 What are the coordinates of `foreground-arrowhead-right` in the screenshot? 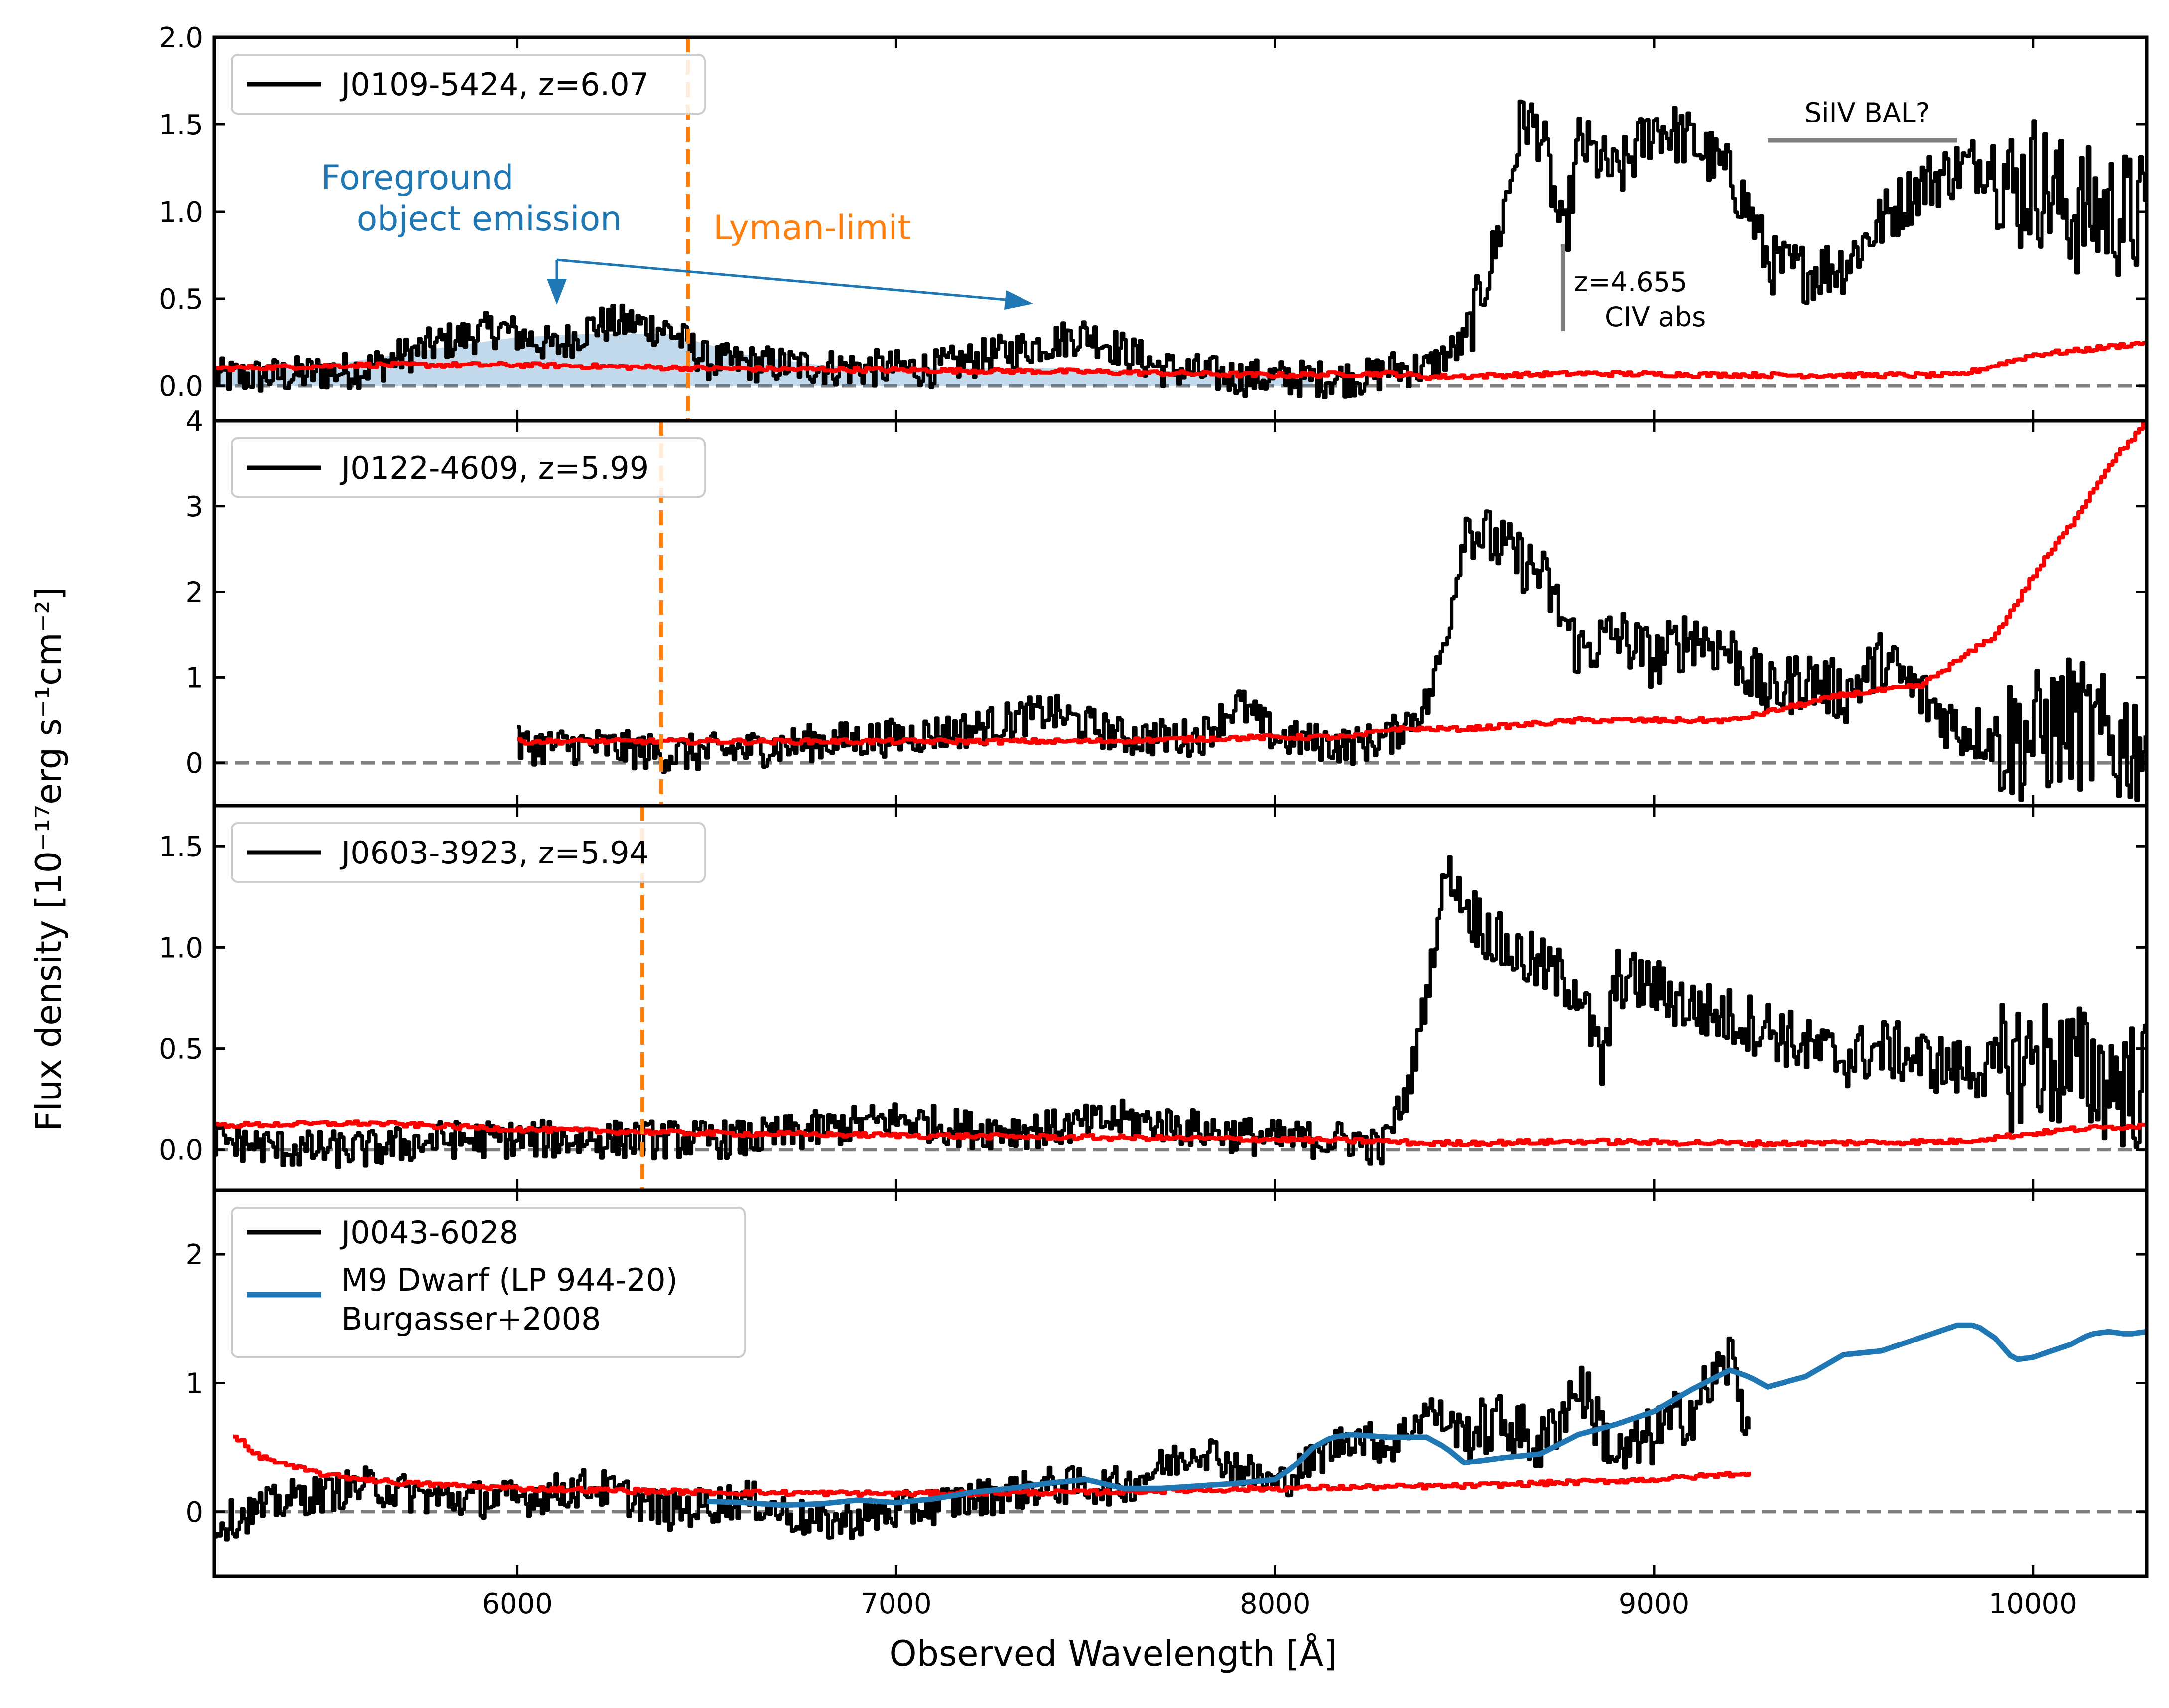 It's located at (1019, 300).